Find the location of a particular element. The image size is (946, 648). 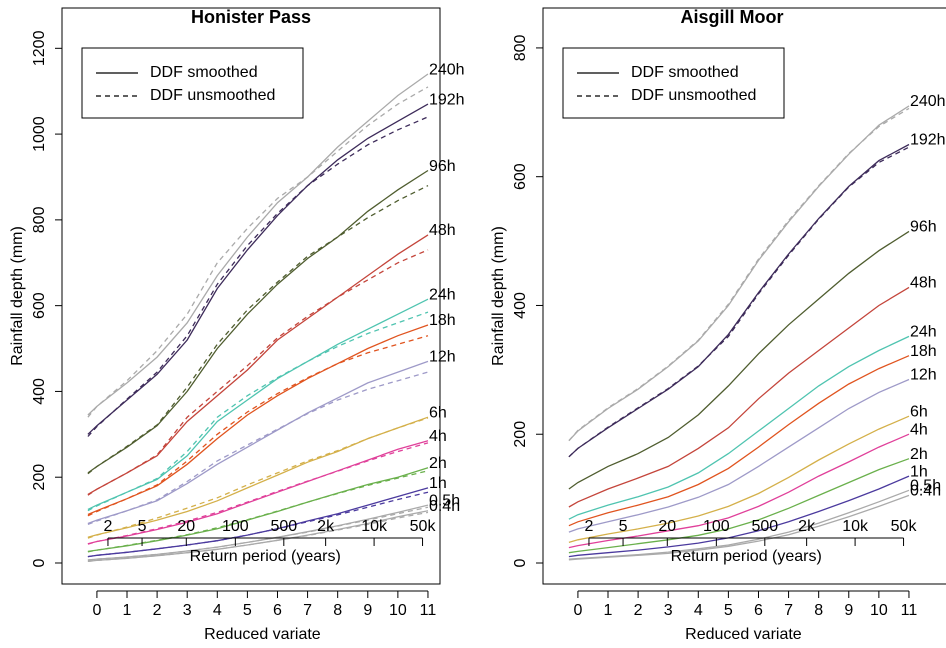

x-tick-label: 8 is located at coordinates (818, 610).